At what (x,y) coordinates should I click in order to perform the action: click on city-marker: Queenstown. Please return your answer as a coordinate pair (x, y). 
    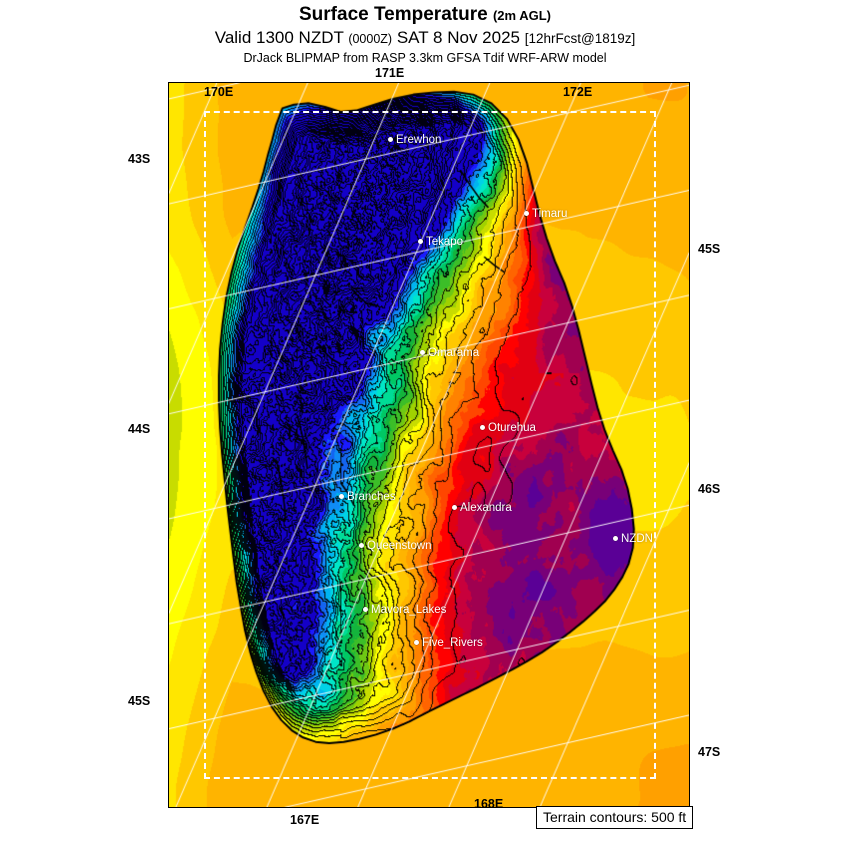
    Looking at the image, I should click on (395, 546).